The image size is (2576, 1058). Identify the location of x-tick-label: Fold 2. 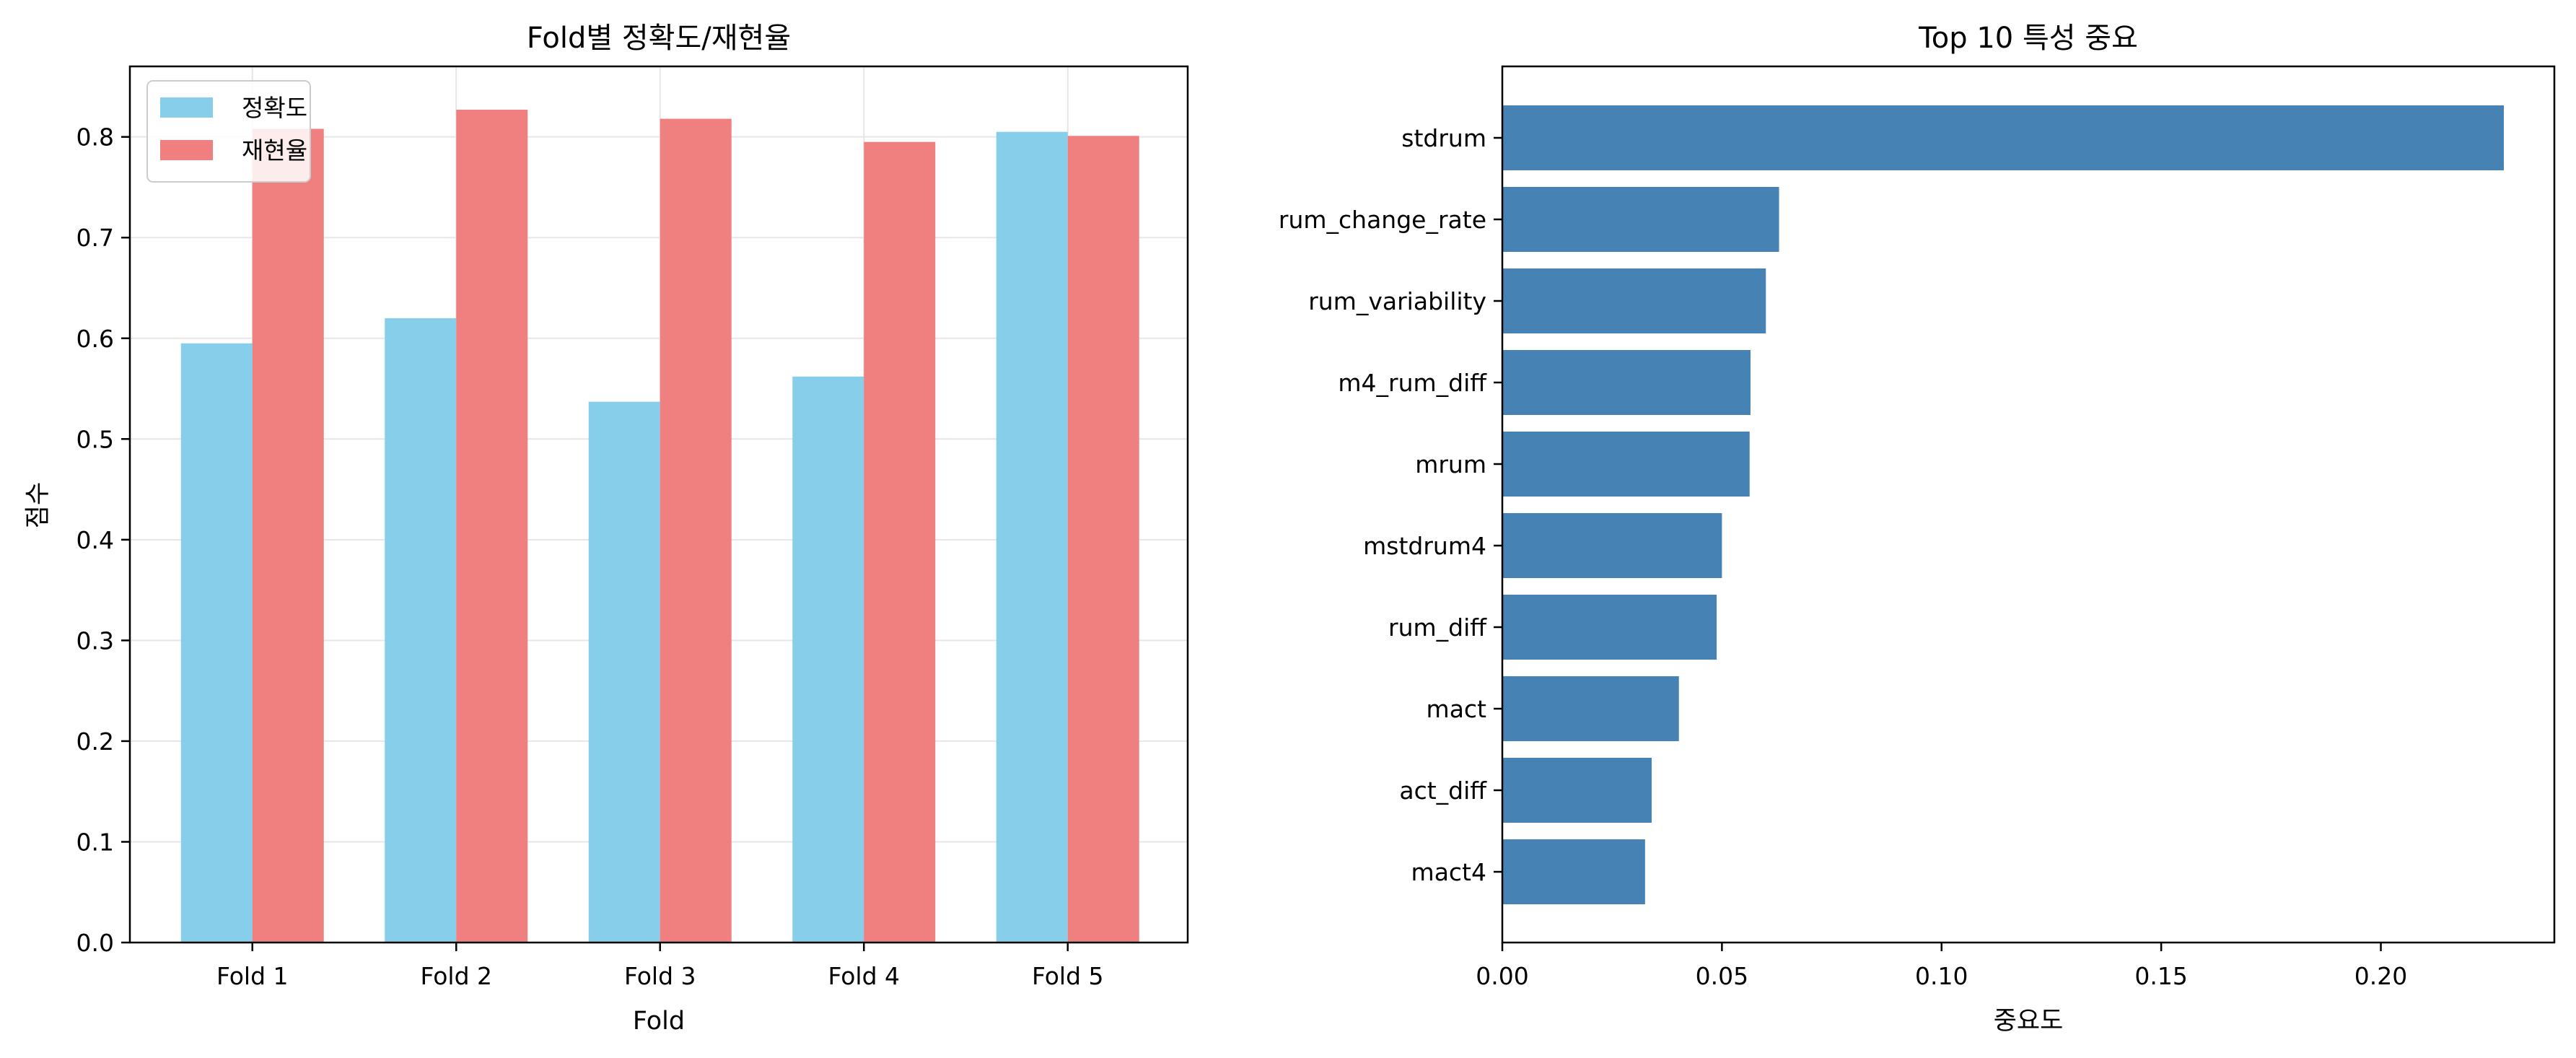
(456, 976).